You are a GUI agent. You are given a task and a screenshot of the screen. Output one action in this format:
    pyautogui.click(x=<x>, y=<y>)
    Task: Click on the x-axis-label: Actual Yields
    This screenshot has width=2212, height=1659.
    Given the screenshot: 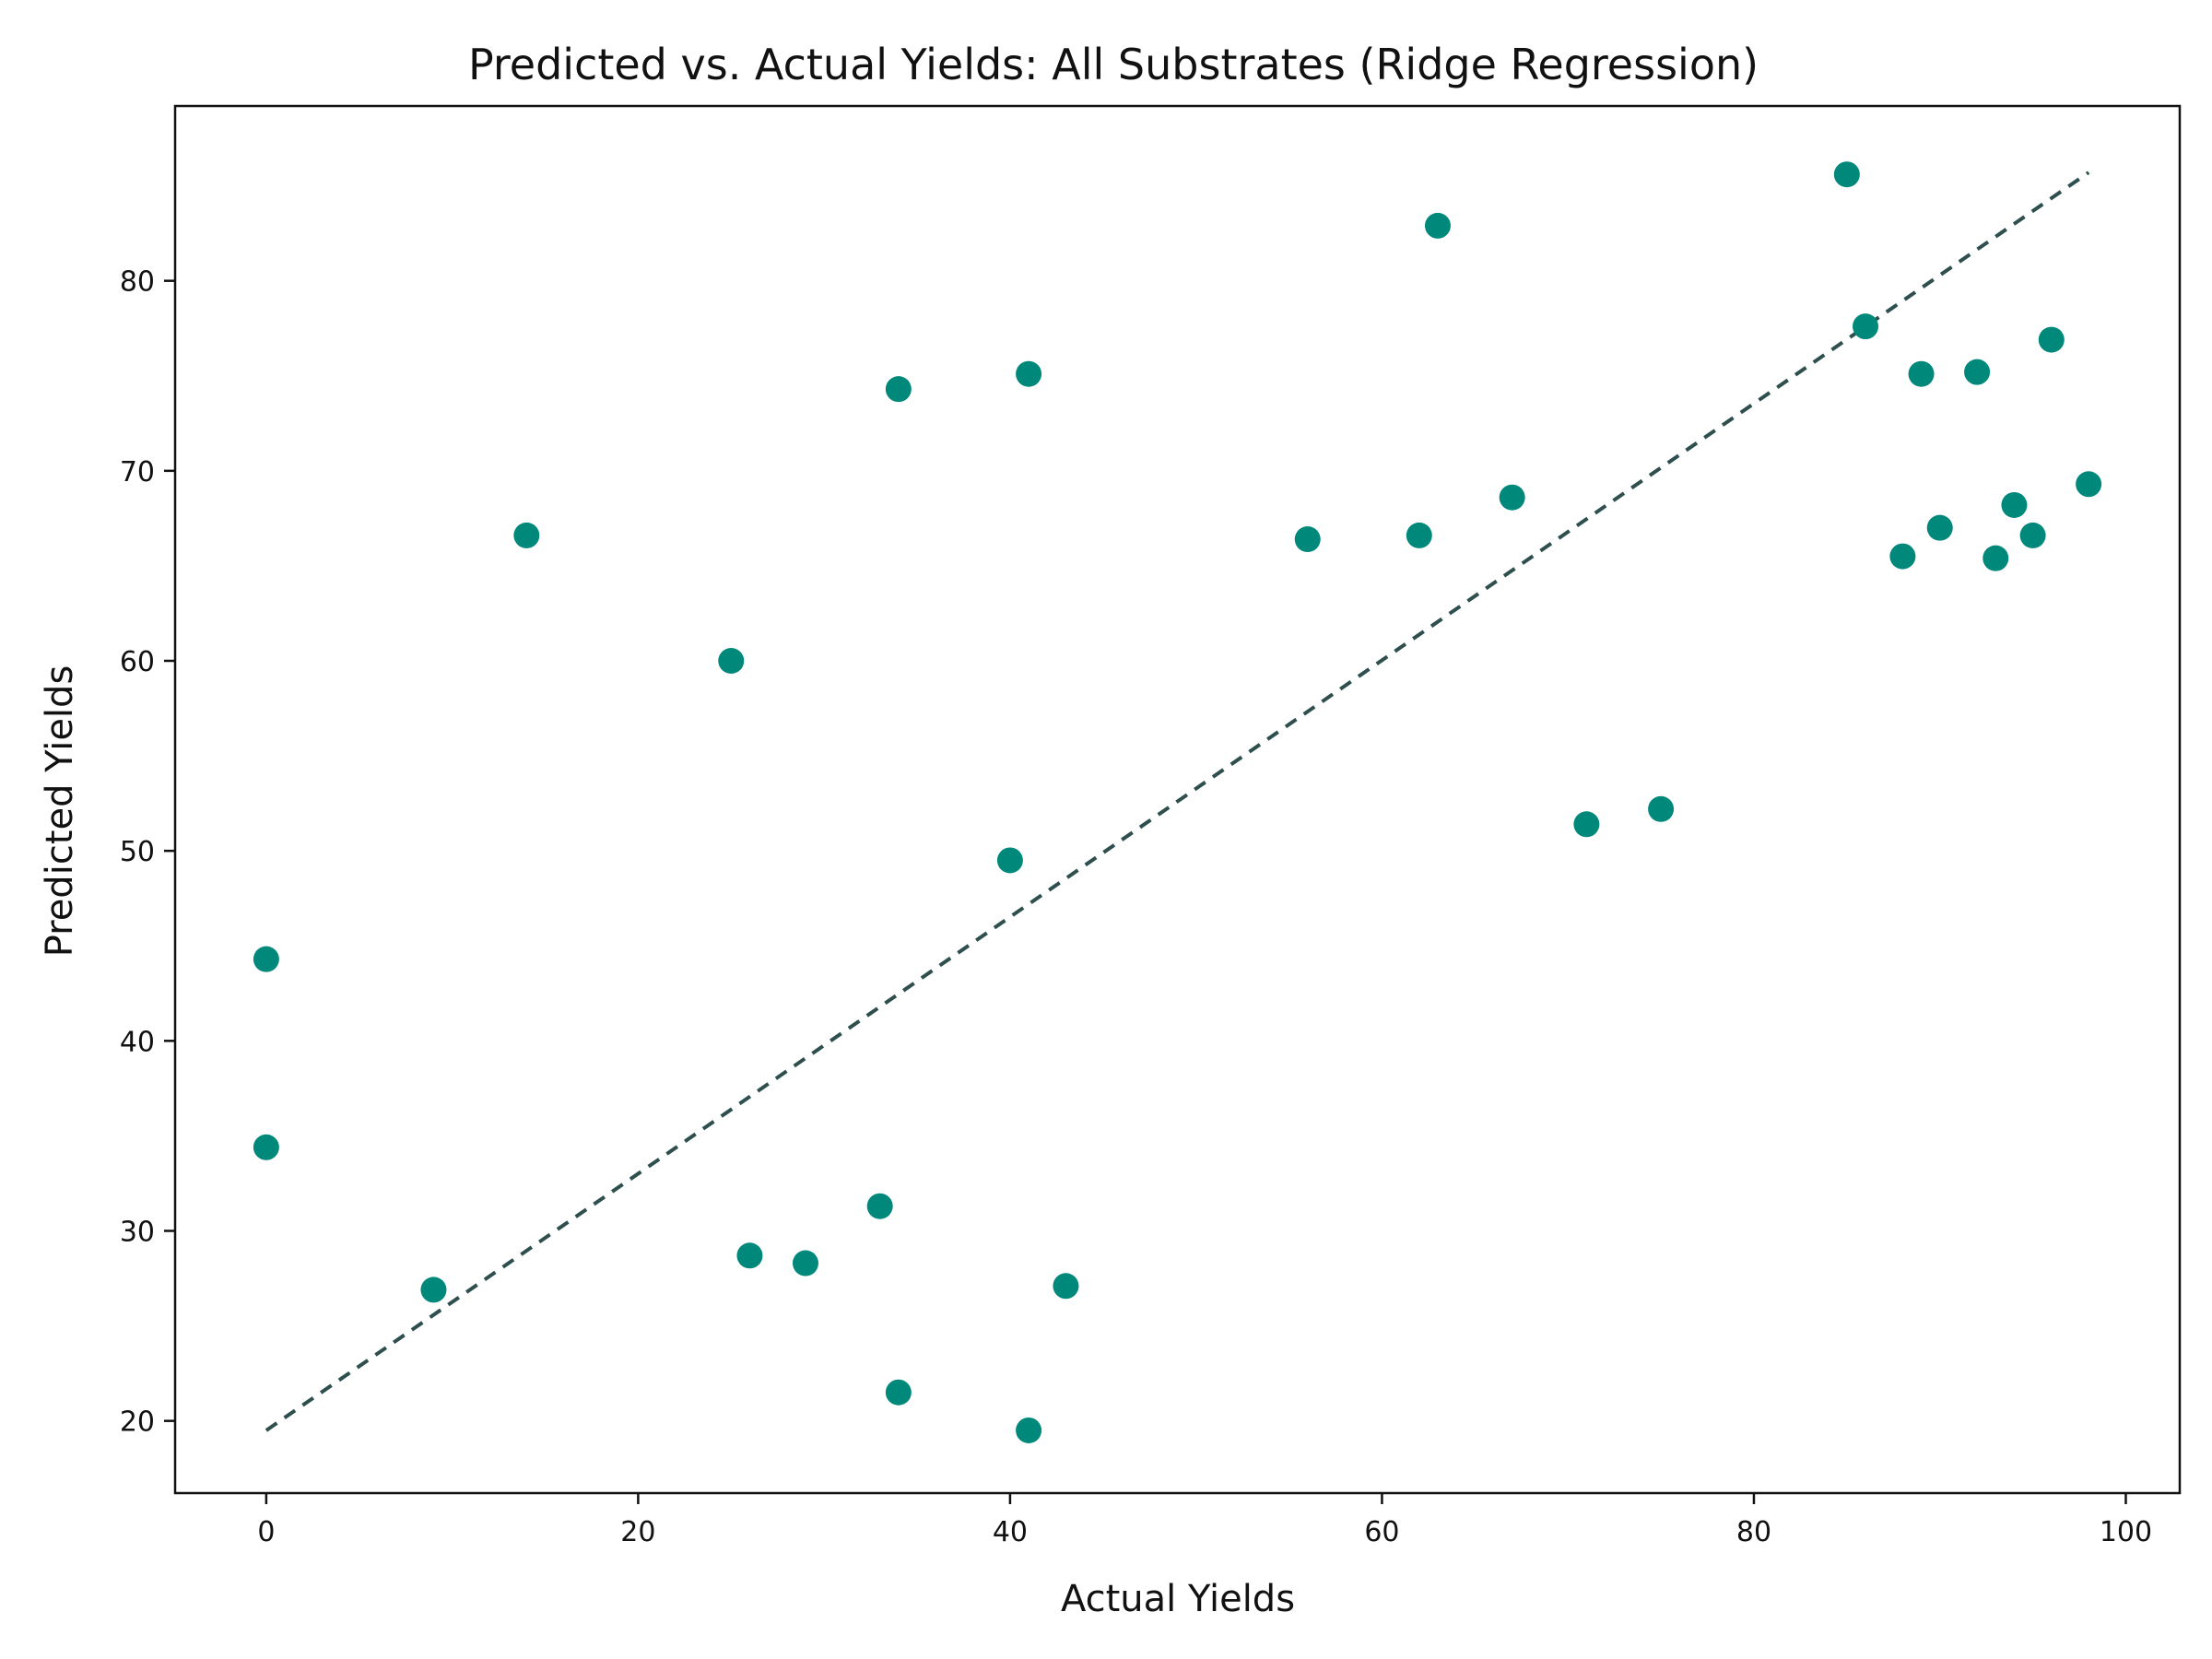 What is the action you would take?
    pyautogui.click(x=1178, y=1599)
    